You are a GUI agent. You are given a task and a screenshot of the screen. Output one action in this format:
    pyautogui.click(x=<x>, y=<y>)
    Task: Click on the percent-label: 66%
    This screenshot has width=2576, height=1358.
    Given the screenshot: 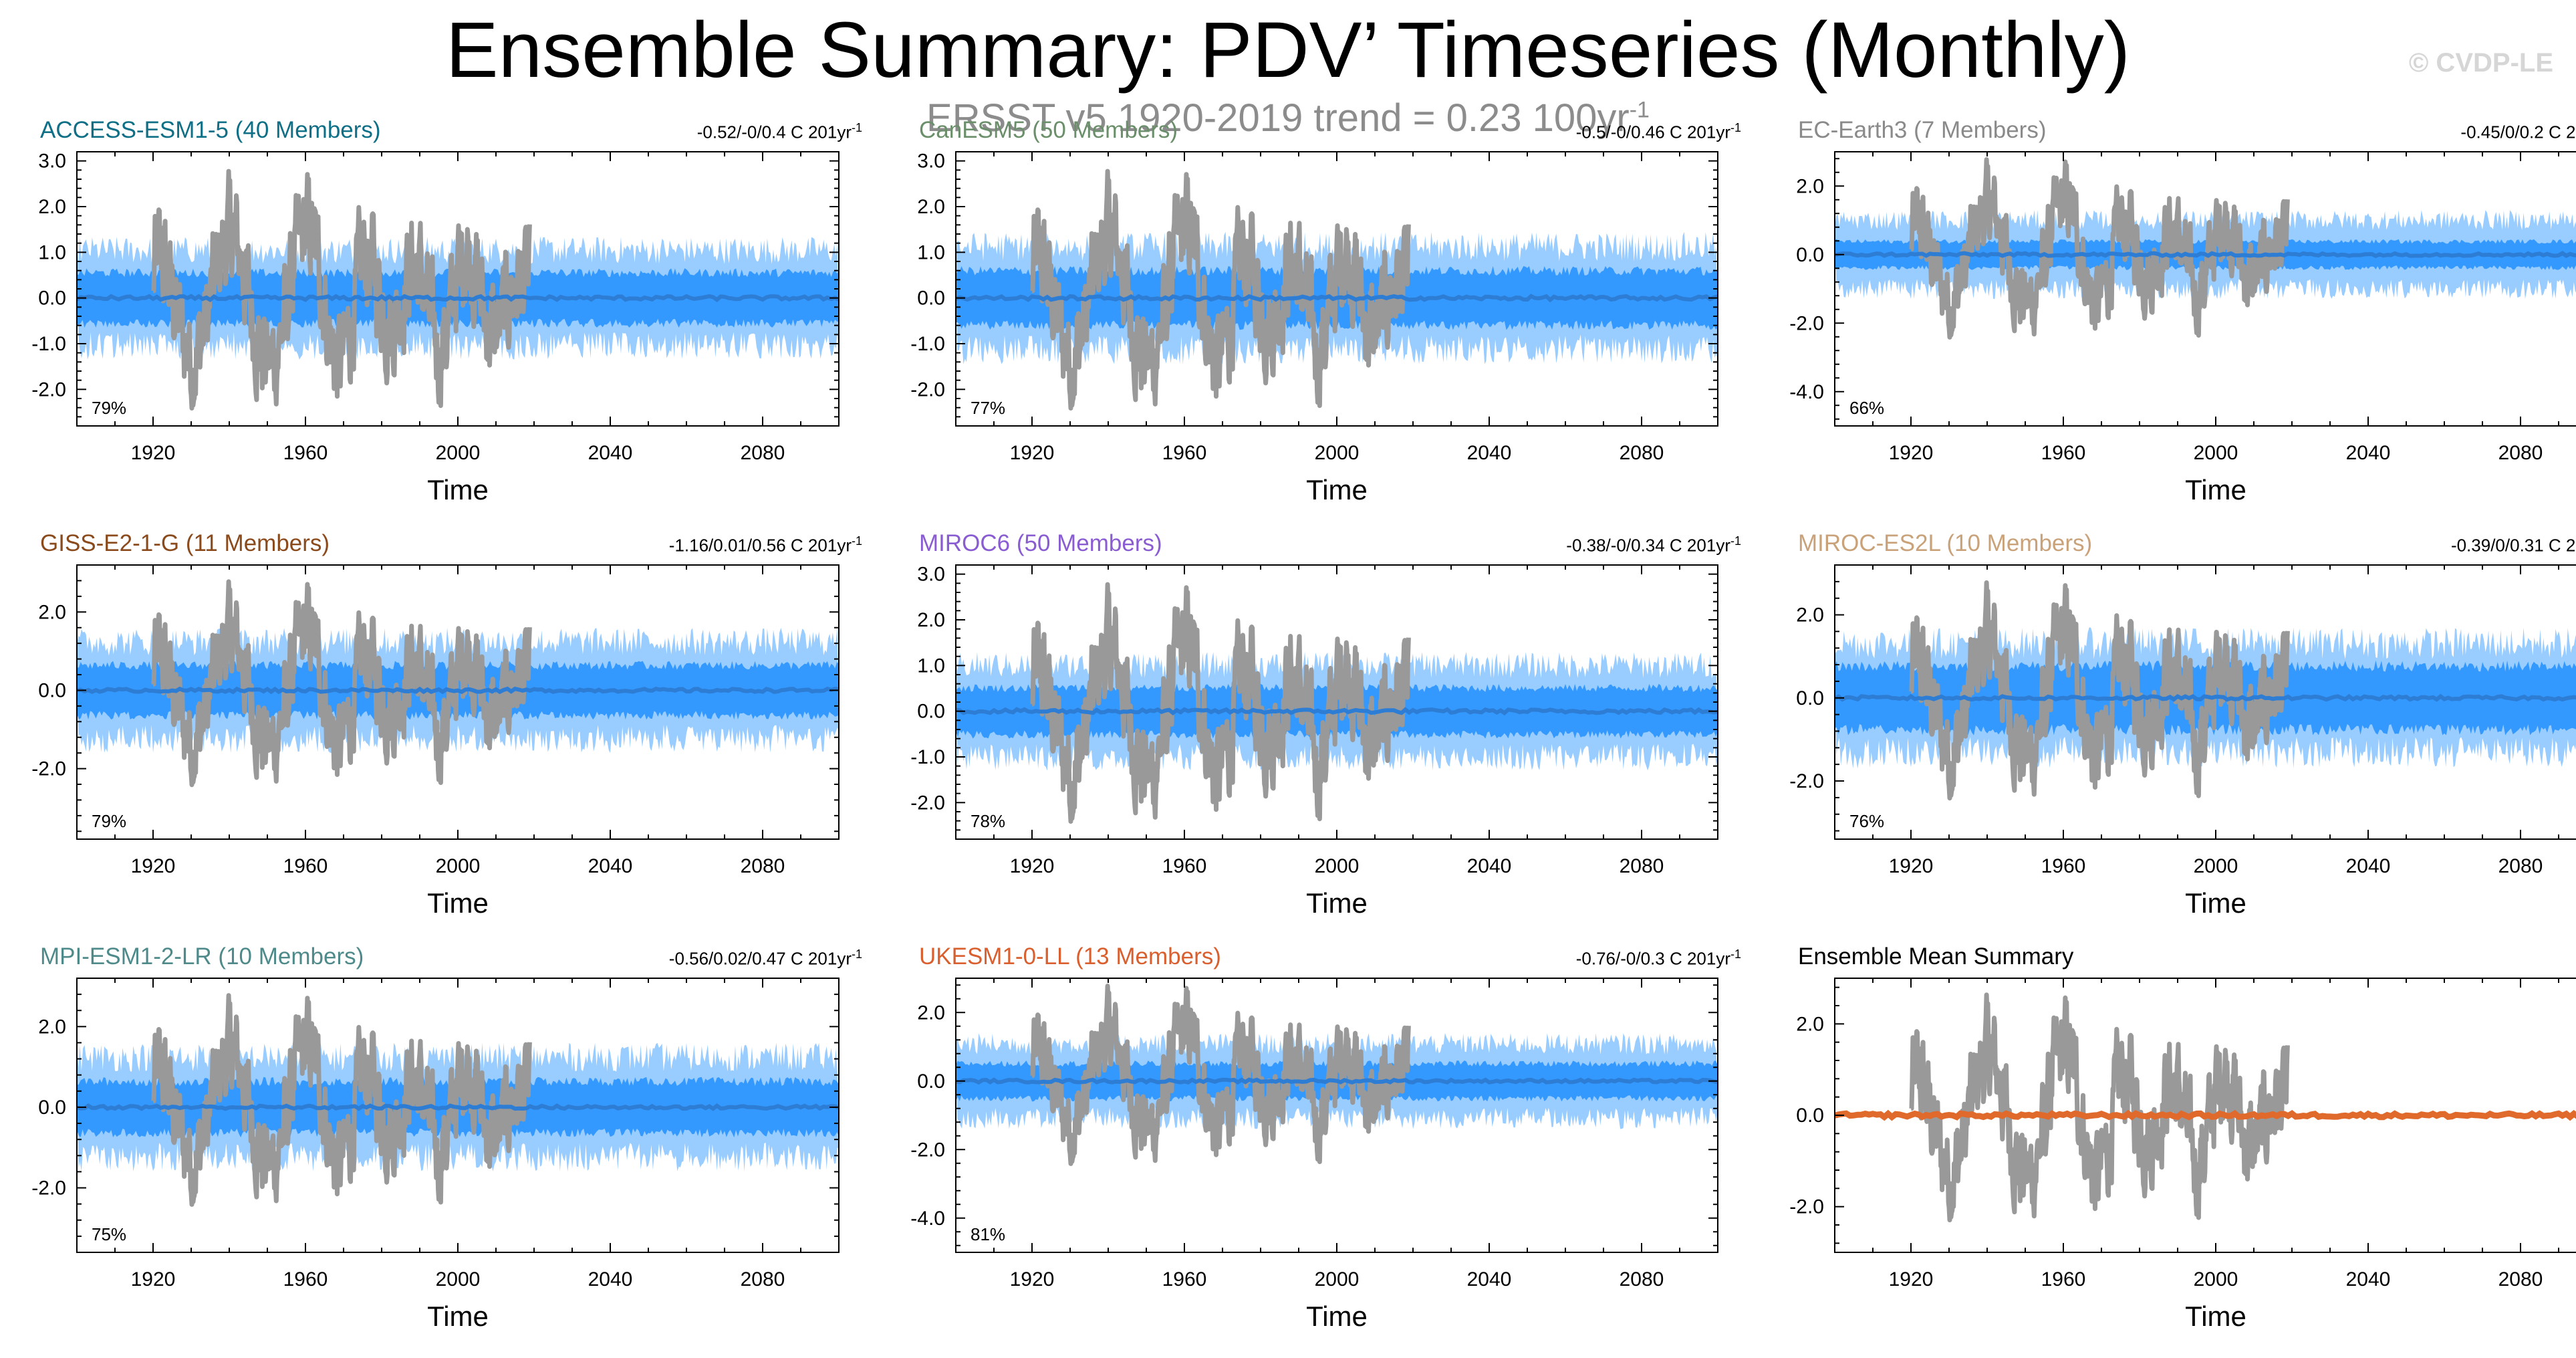 What is the action you would take?
    pyautogui.click(x=1866, y=408)
    